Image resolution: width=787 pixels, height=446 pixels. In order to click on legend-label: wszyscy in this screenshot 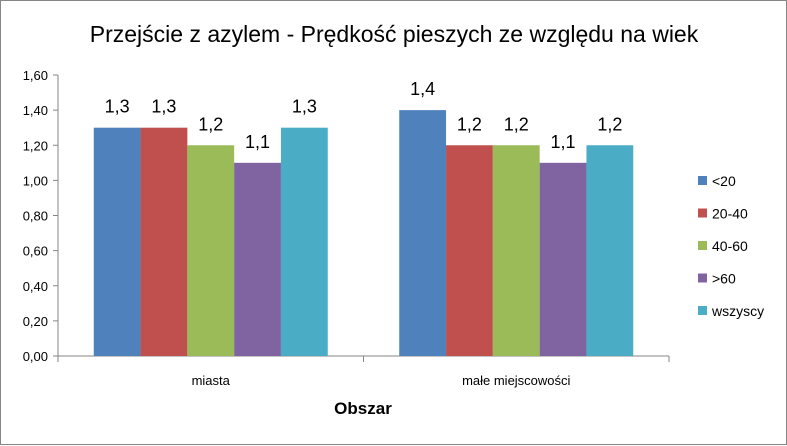, I will do `click(737, 311)`.